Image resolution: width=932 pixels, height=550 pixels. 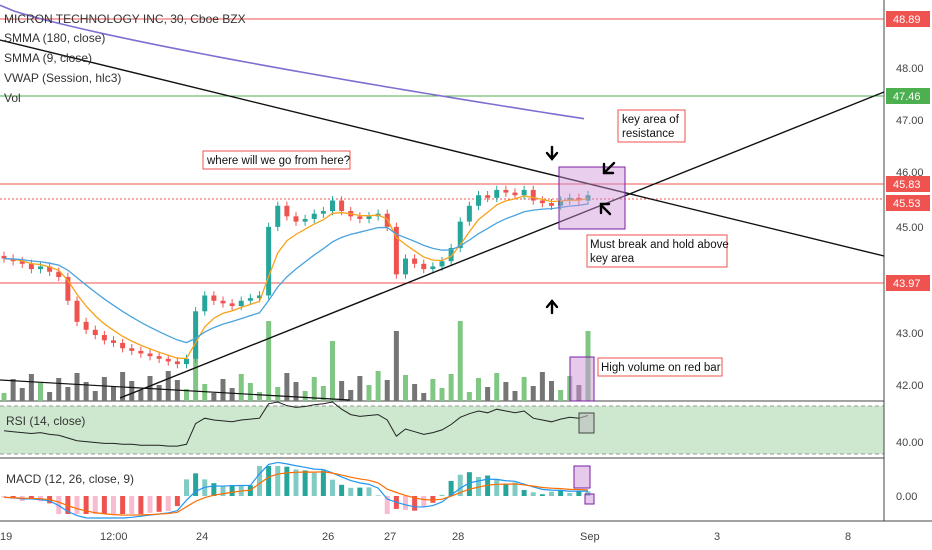 I want to click on rsi-label: RSI (14, close), so click(x=45, y=421).